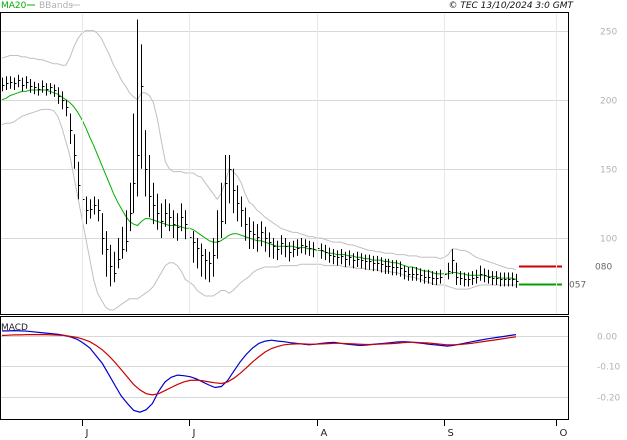 The height and width of the screenshot is (440, 627). I want to click on x-tick-label: O, so click(564, 433).